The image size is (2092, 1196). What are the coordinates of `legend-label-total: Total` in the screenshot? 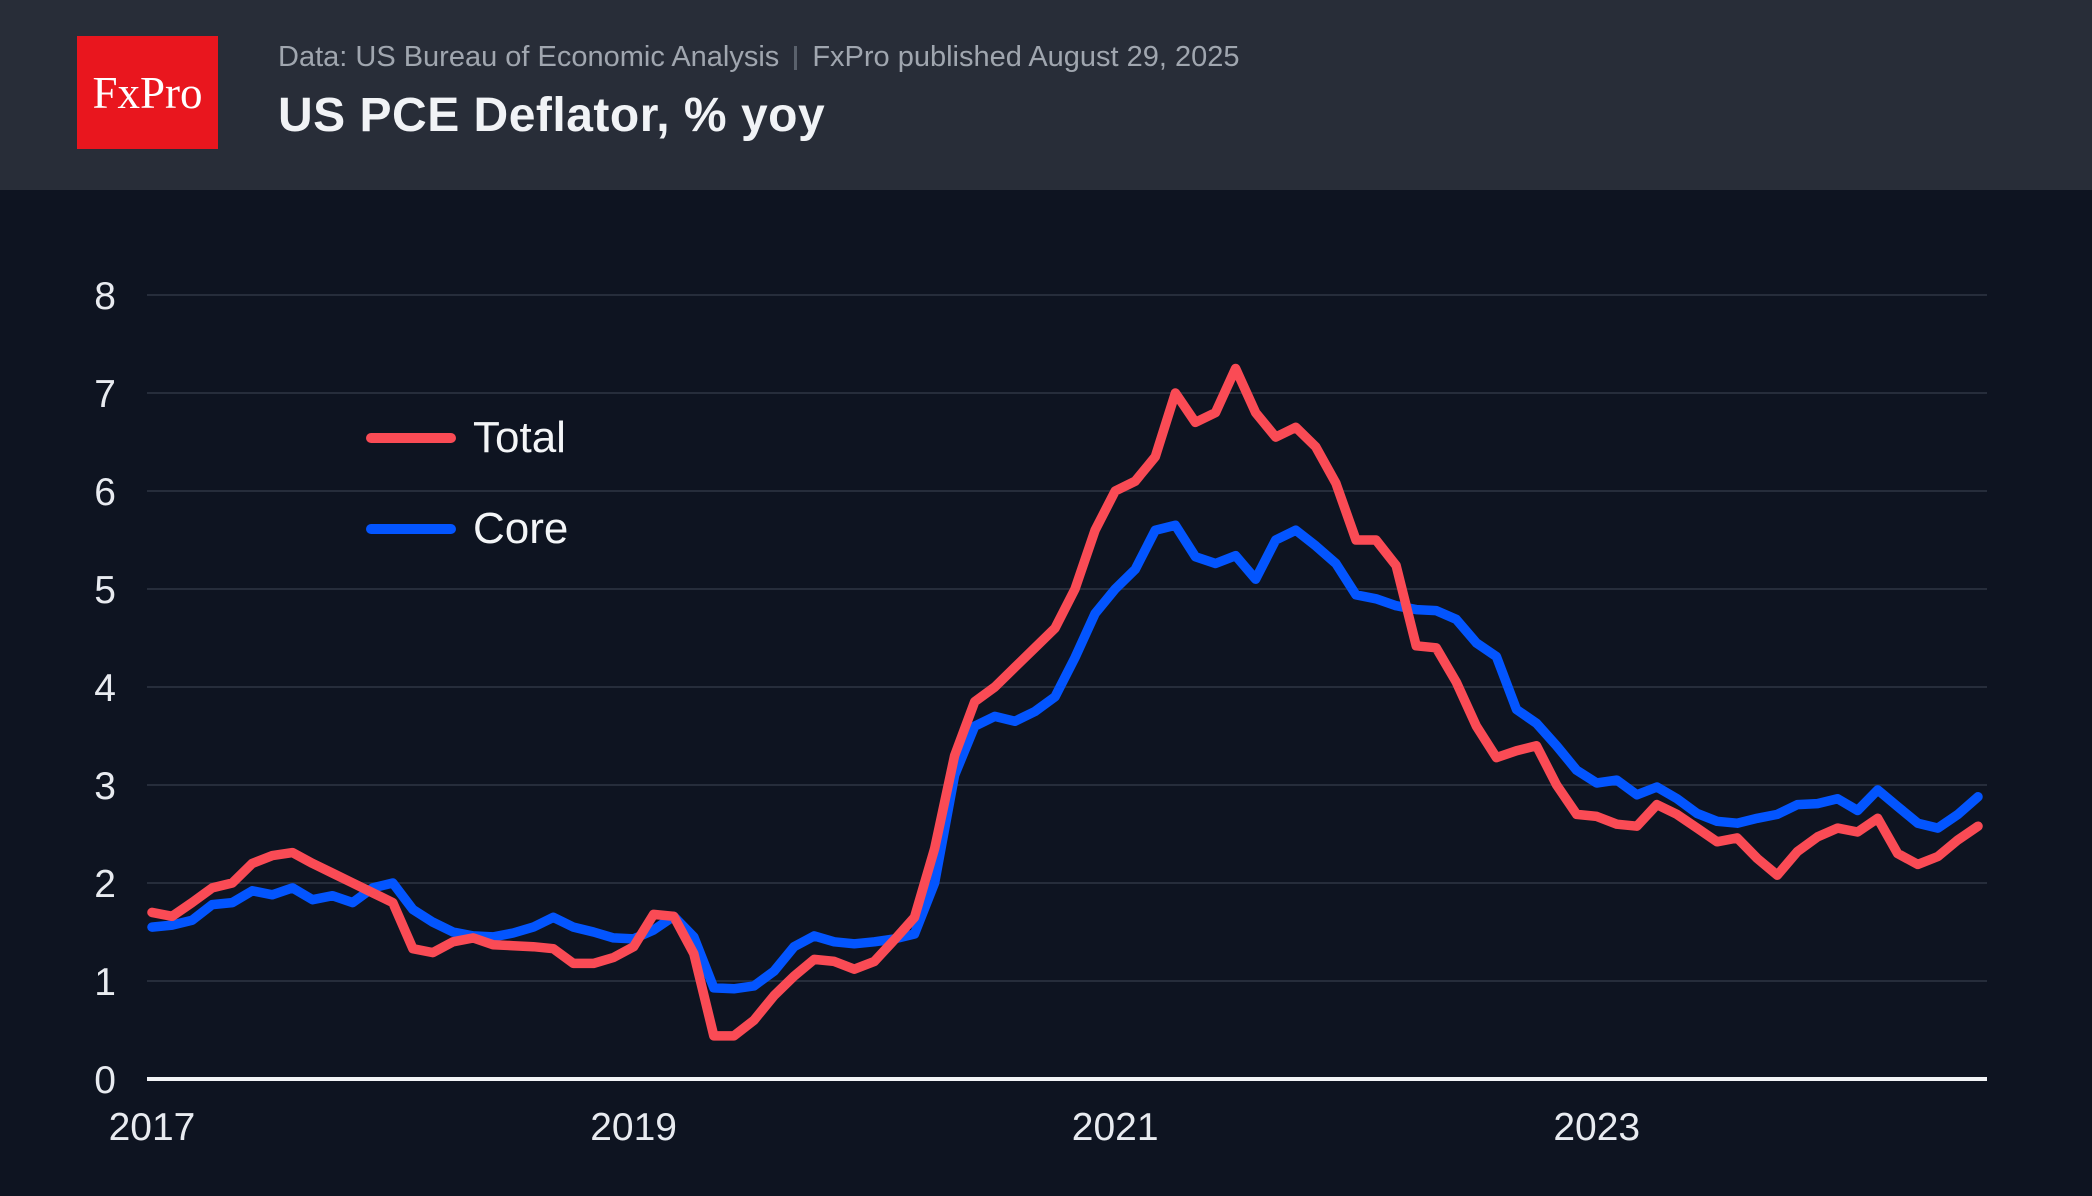 It's located at (519, 437).